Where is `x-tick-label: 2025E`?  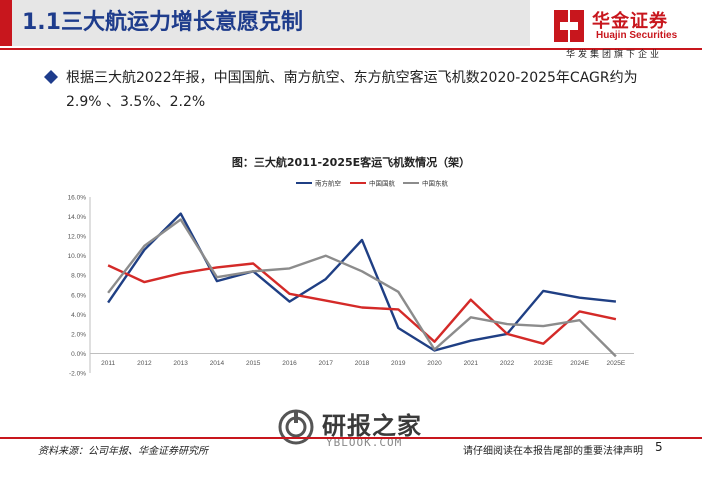
x-tick-label: 2025E is located at coordinates (615, 363).